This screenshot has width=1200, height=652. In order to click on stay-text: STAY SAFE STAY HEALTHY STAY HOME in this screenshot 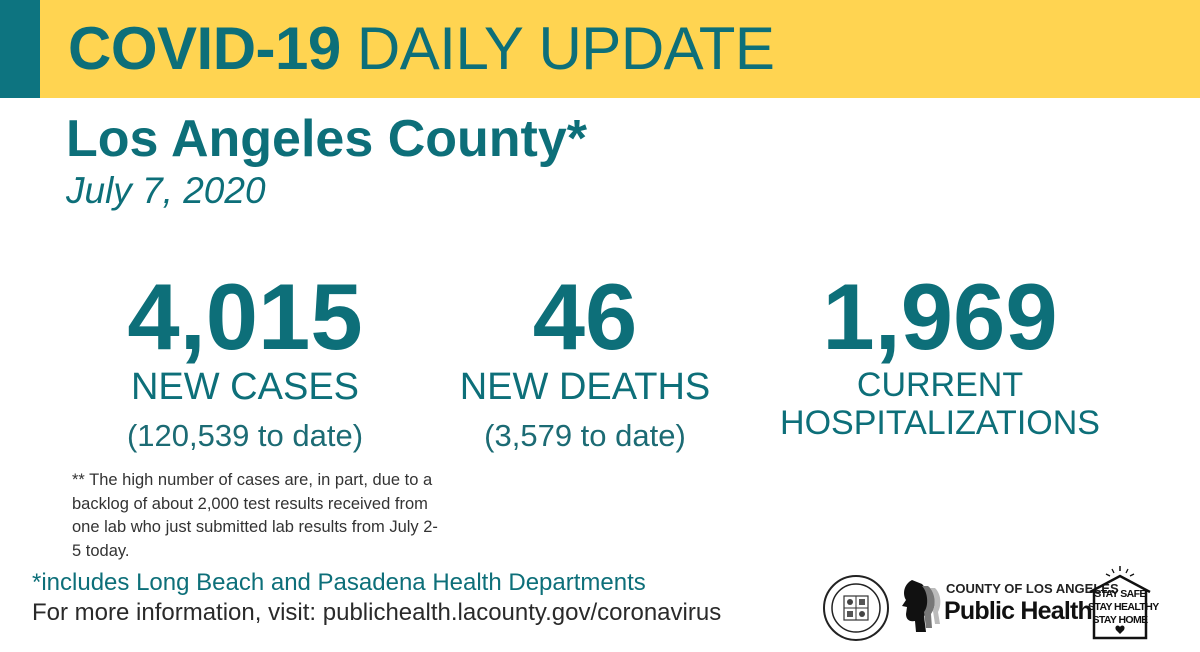, I will do `click(1123, 607)`.